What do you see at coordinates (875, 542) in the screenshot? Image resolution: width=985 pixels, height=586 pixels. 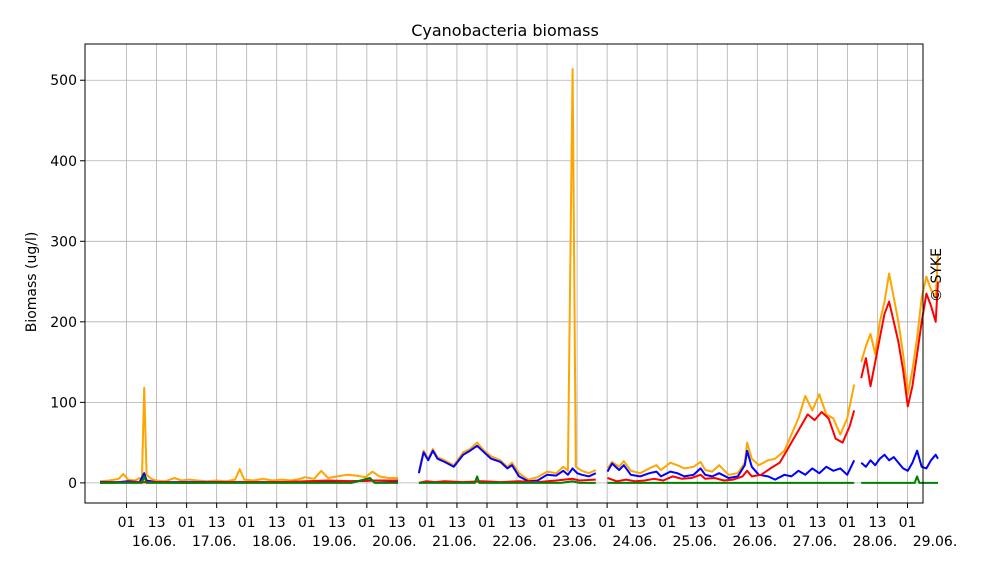 I see `x-date-label: 28.06.` at bounding box center [875, 542].